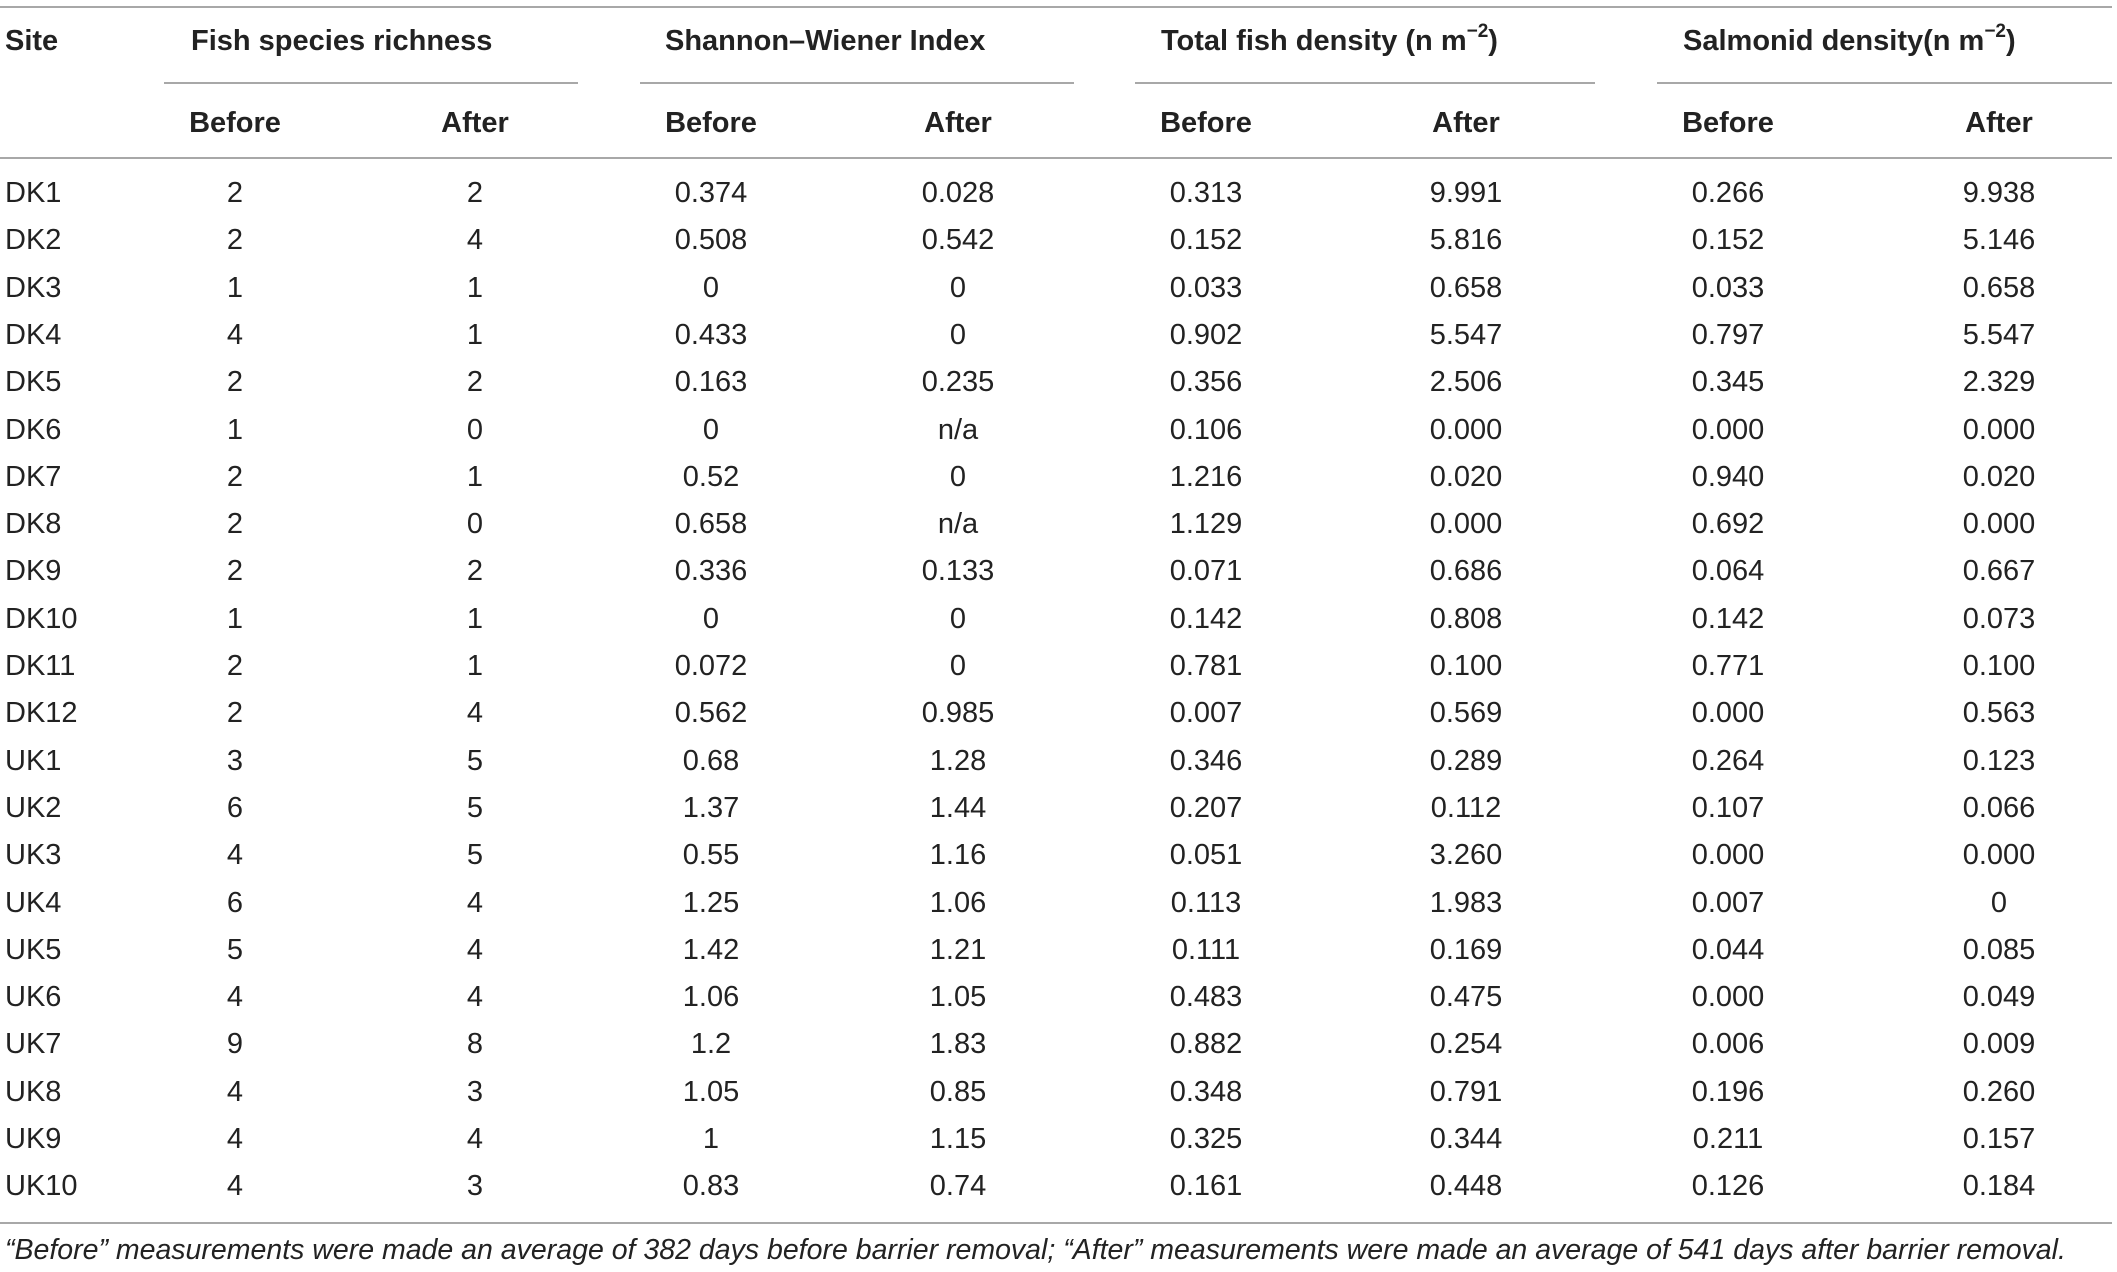  I want to click on cell-total-density-before: 0.483, so click(1206, 997).